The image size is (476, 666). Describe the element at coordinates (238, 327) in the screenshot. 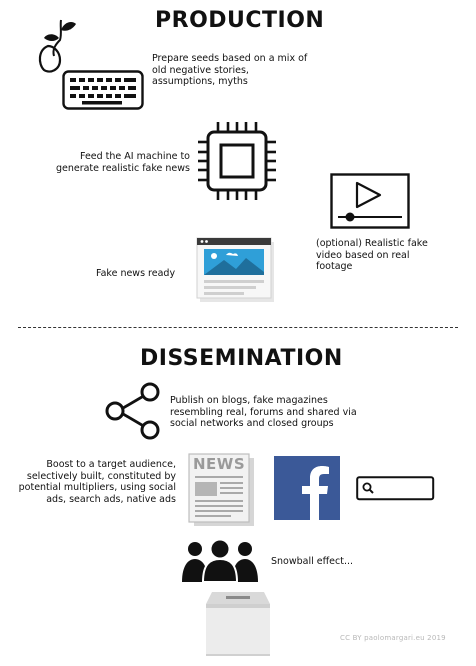

I see `section-divider` at that location.